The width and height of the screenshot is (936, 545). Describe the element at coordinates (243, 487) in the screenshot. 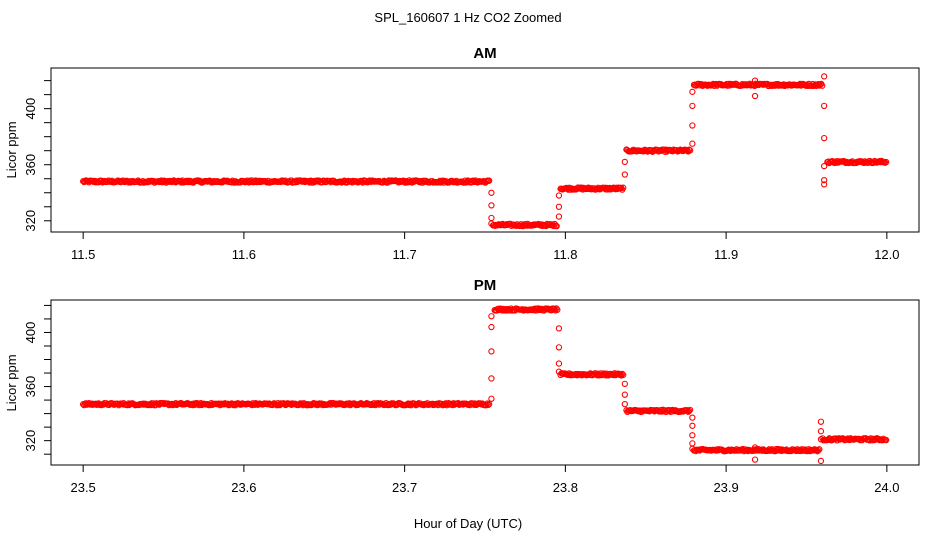

I see `pm-x-tick-label: 23.6` at that location.